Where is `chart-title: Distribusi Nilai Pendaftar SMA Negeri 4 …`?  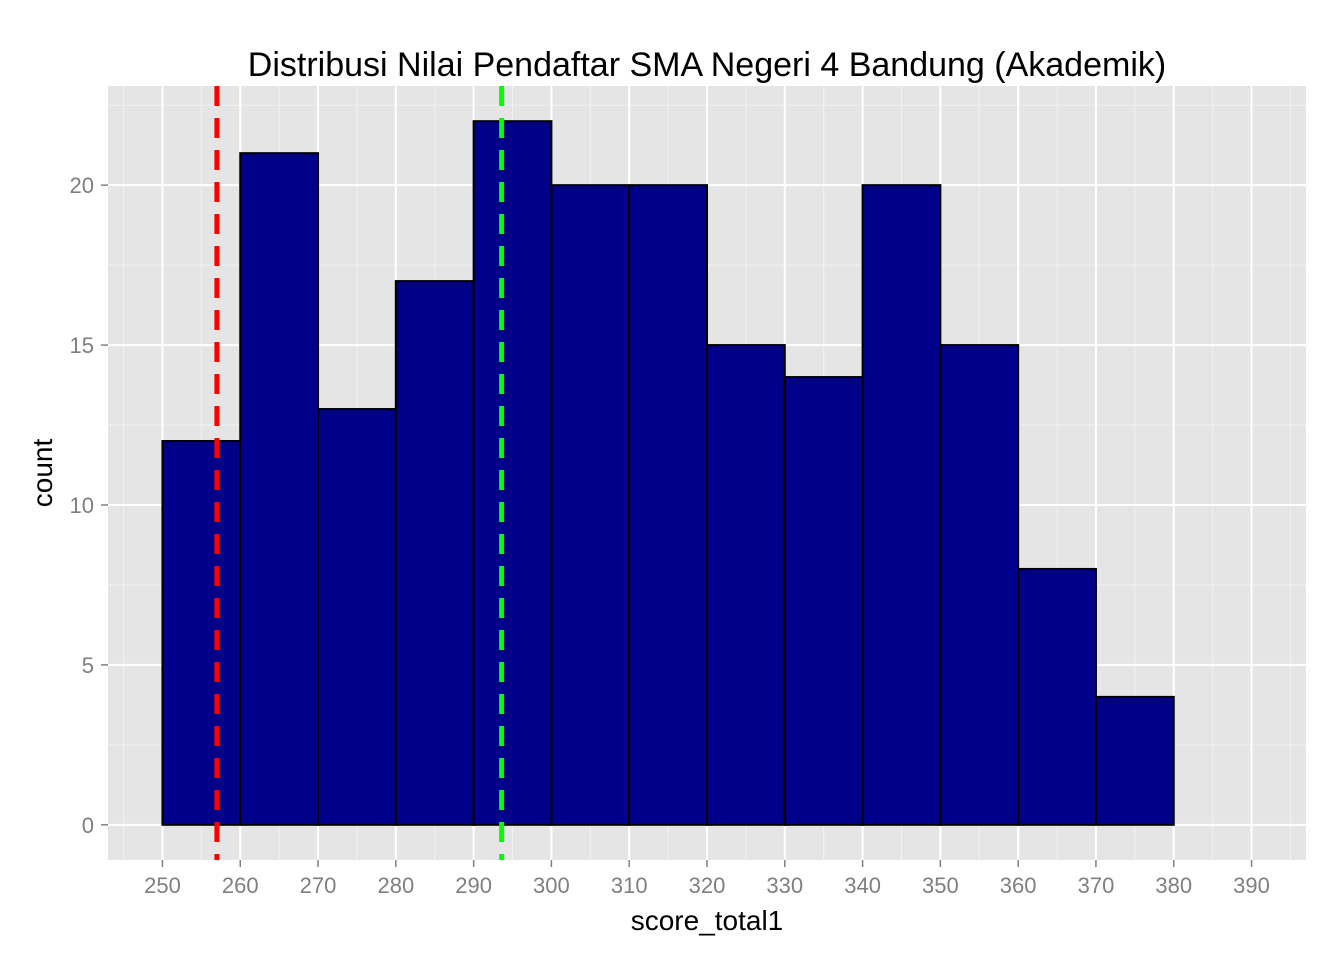 chart-title: Distribusi Nilai Pendaftar SMA Negeri 4 … is located at coordinates (707, 65).